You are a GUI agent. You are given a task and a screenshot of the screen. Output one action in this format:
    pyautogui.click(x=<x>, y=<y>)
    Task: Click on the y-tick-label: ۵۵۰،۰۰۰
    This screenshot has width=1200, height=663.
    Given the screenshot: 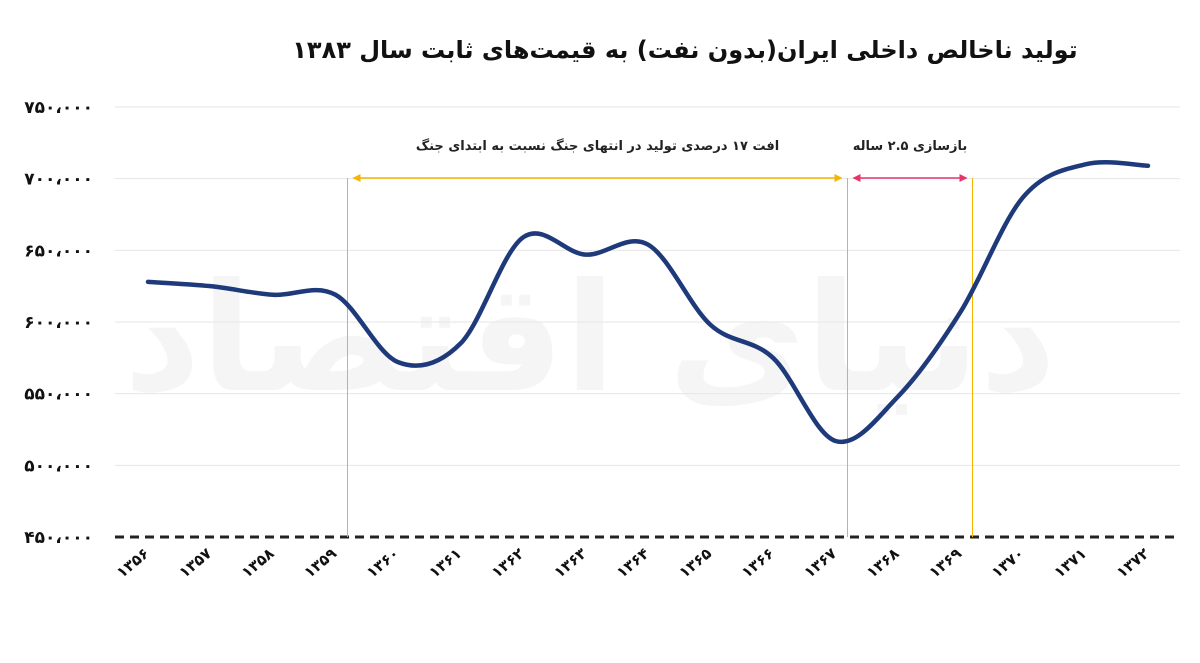 What is the action you would take?
    pyautogui.click(x=58, y=395)
    